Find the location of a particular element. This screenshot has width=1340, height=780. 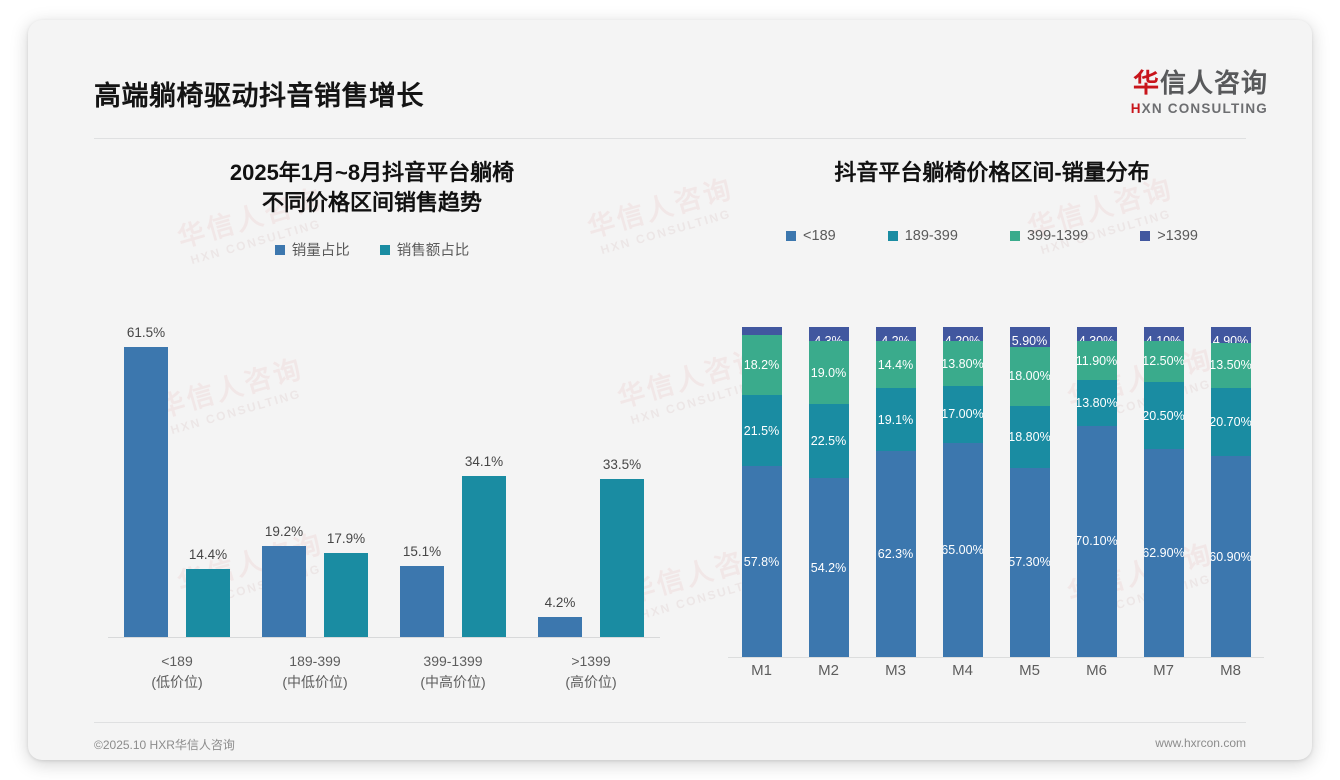

bar-value-label: 15.1% is located at coordinates (422, 551).